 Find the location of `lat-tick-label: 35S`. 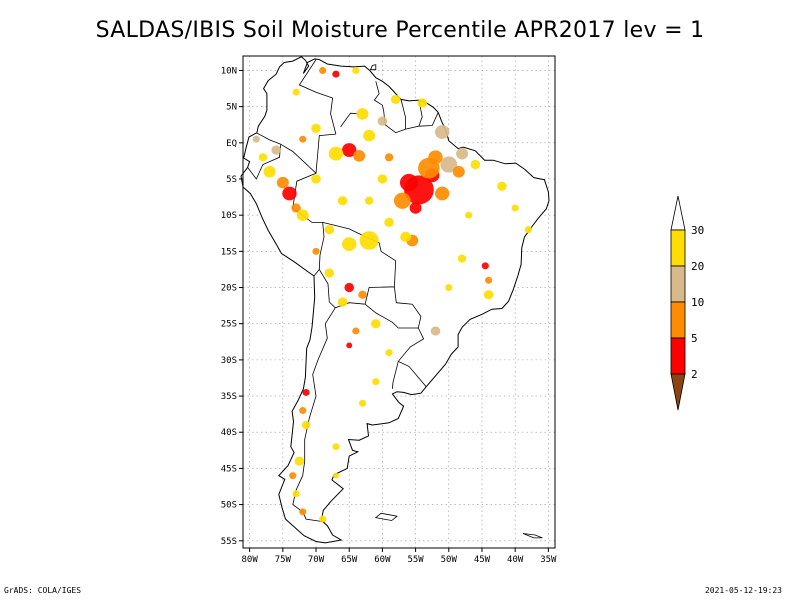

lat-tick-label: 35S is located at coordinates (229, 397).